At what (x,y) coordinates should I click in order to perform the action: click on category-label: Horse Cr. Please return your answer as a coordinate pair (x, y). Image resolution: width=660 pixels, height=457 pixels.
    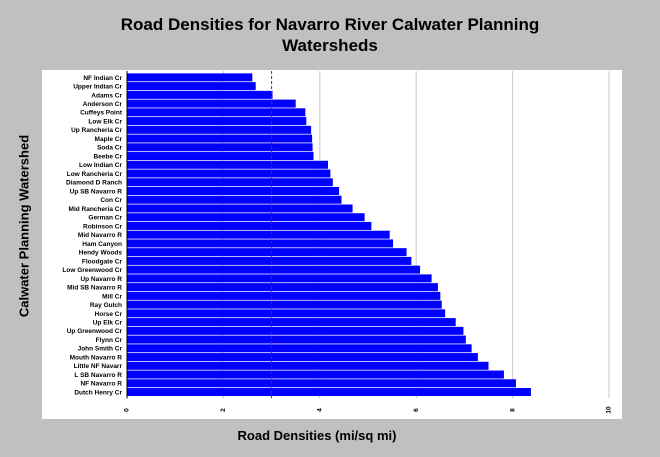
    Looking at the image, I should click on (109, 314).